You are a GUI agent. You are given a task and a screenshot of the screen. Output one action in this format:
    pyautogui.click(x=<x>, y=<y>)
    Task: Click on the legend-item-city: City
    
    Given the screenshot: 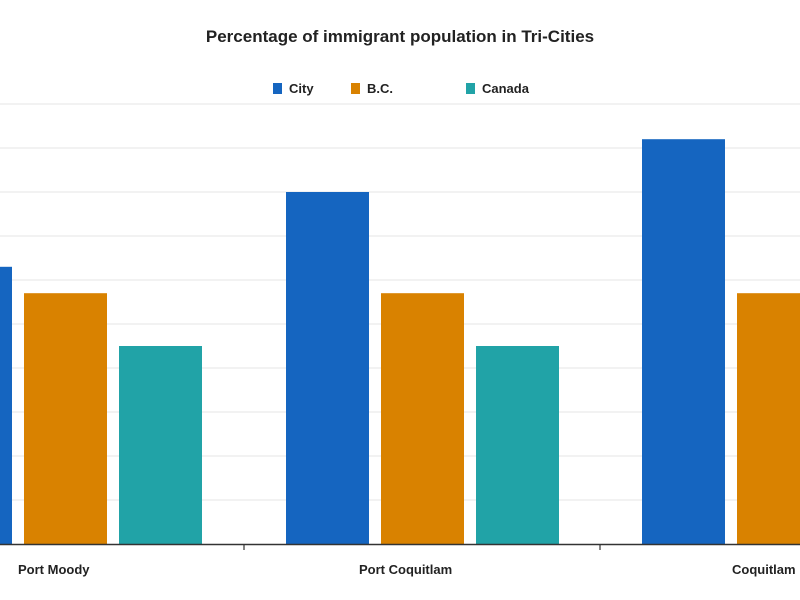 What is the action you would take?
    pyautogui.click(x=293, y=88)
    